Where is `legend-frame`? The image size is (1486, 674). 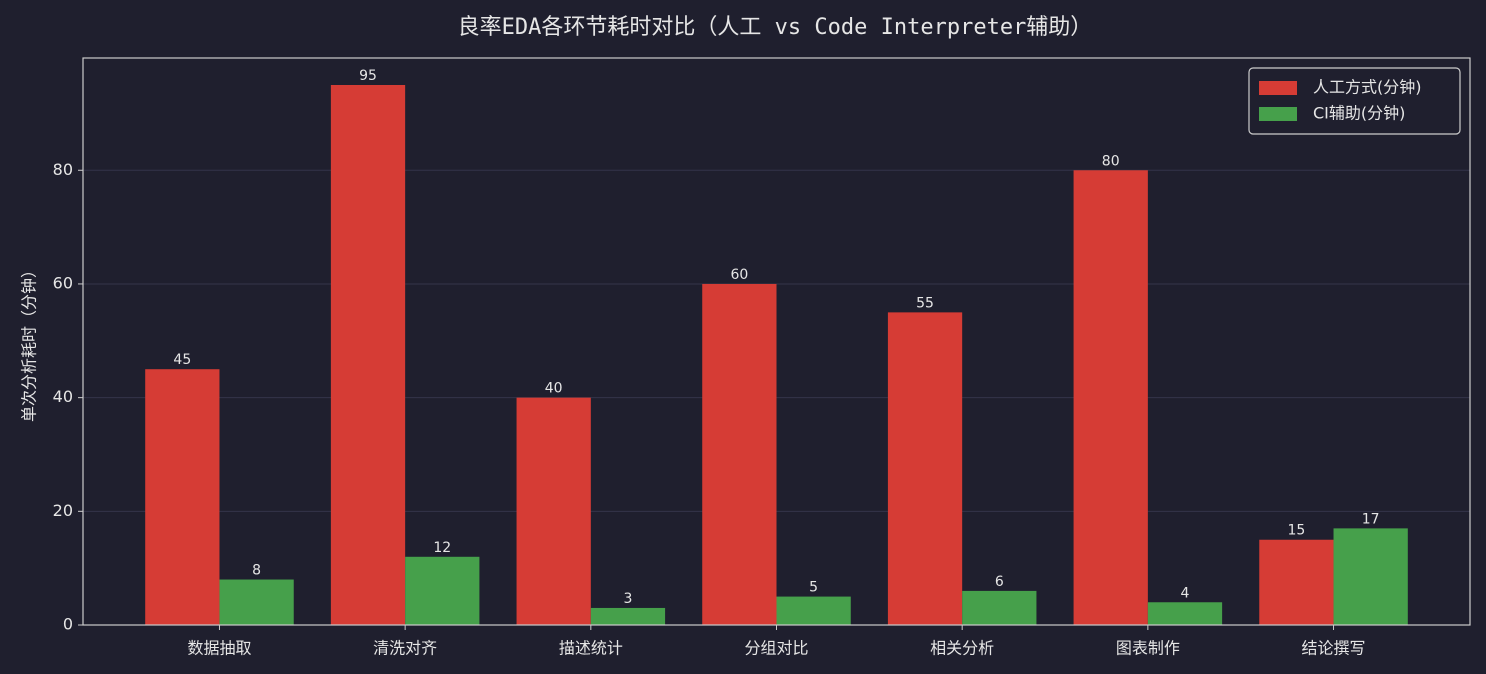
legend-frame is located at coordinates (1354, 101).